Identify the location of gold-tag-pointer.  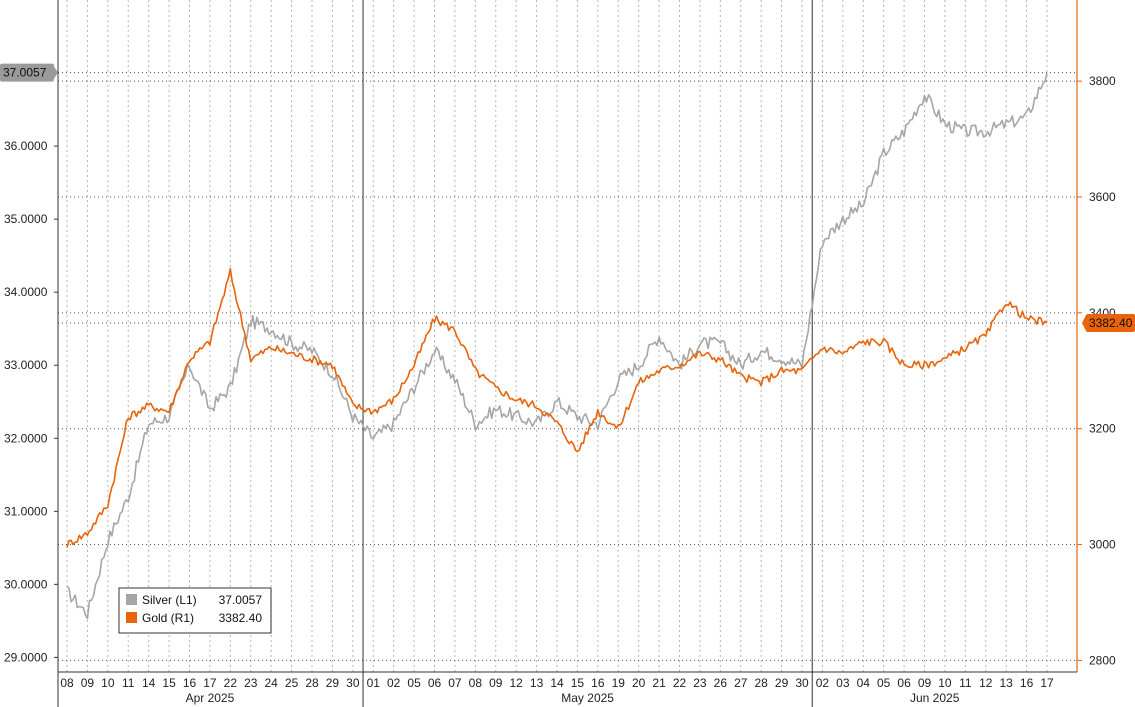
(1084, 323).